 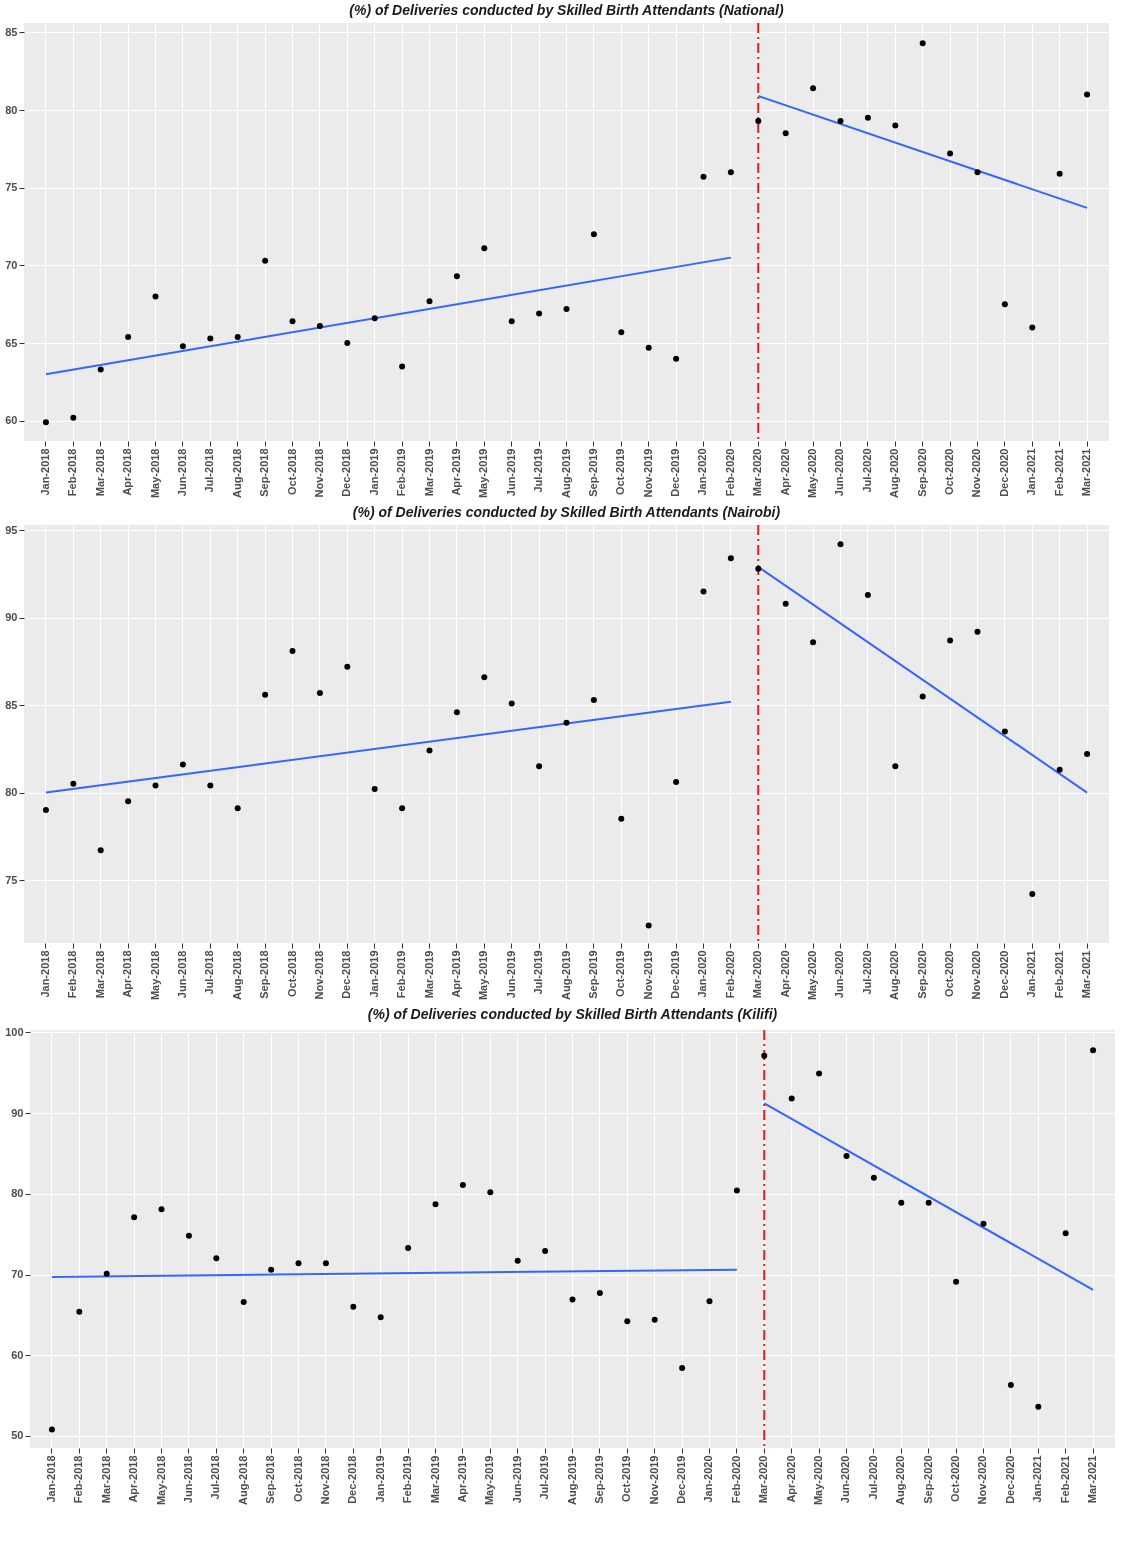 I want to click on y-tick-label: 80, so click(x=11, y=109).